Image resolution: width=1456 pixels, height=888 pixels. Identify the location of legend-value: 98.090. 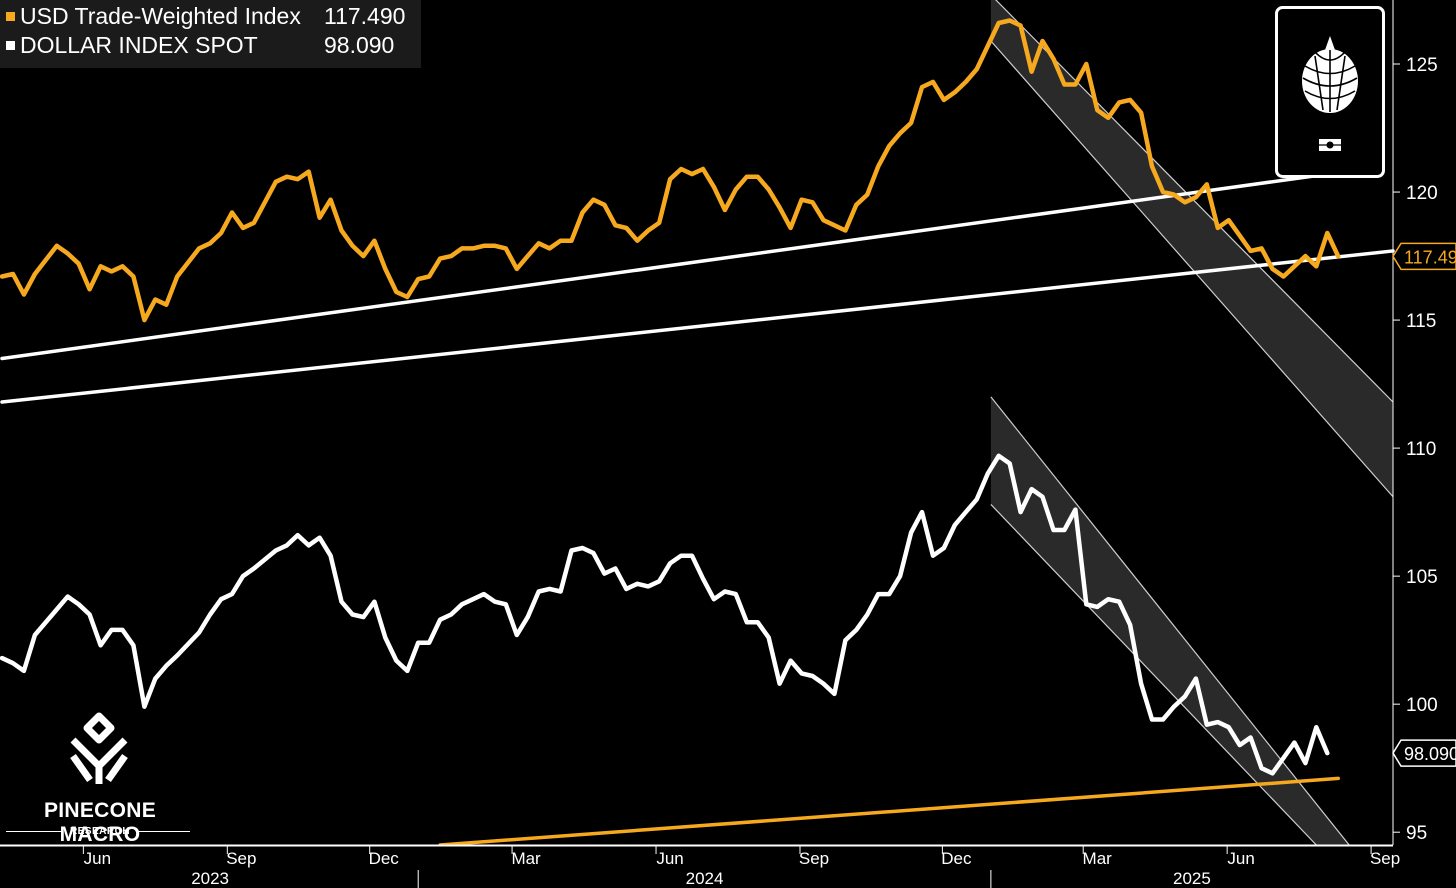
(359, 45).